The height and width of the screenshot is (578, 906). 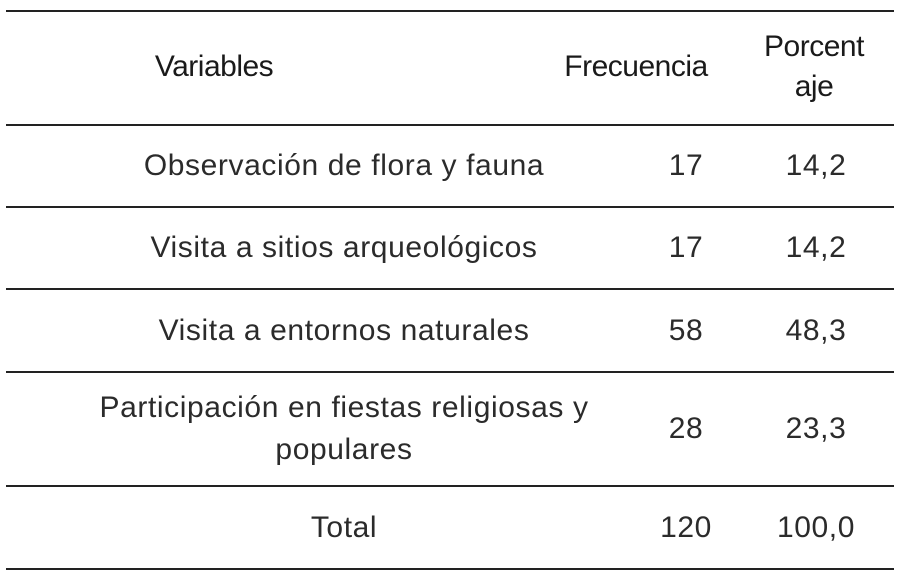 I want to click on total-row-label: Total, so click(x=344, y=527).